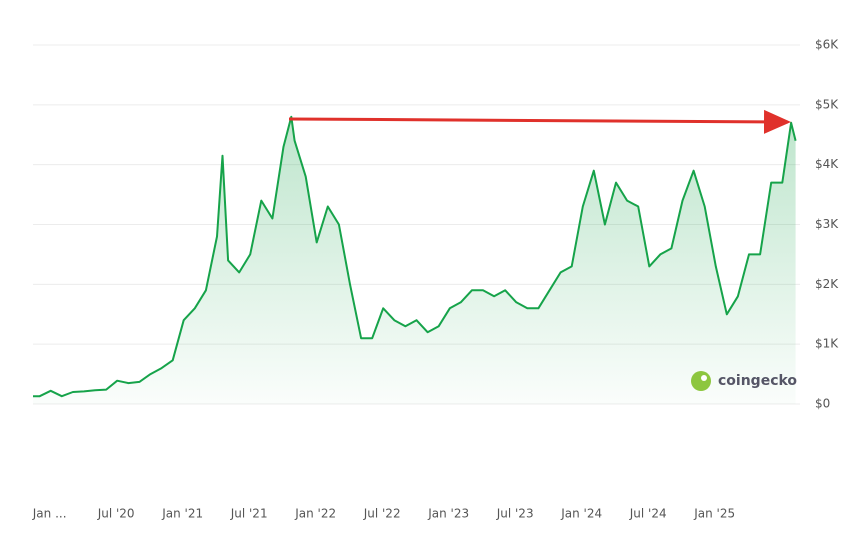 Image resolution: width=849 pixels, height=538 pixels. I want to click on x-tick-label: Jul '20, so click(116, 514).